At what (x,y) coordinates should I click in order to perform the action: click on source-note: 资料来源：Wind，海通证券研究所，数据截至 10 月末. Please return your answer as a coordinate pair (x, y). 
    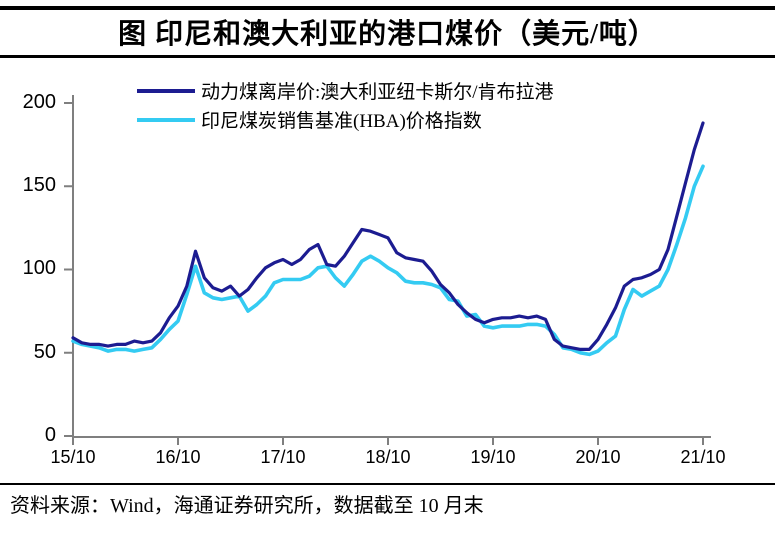
    Looking at the image, I should click on (247, 506).